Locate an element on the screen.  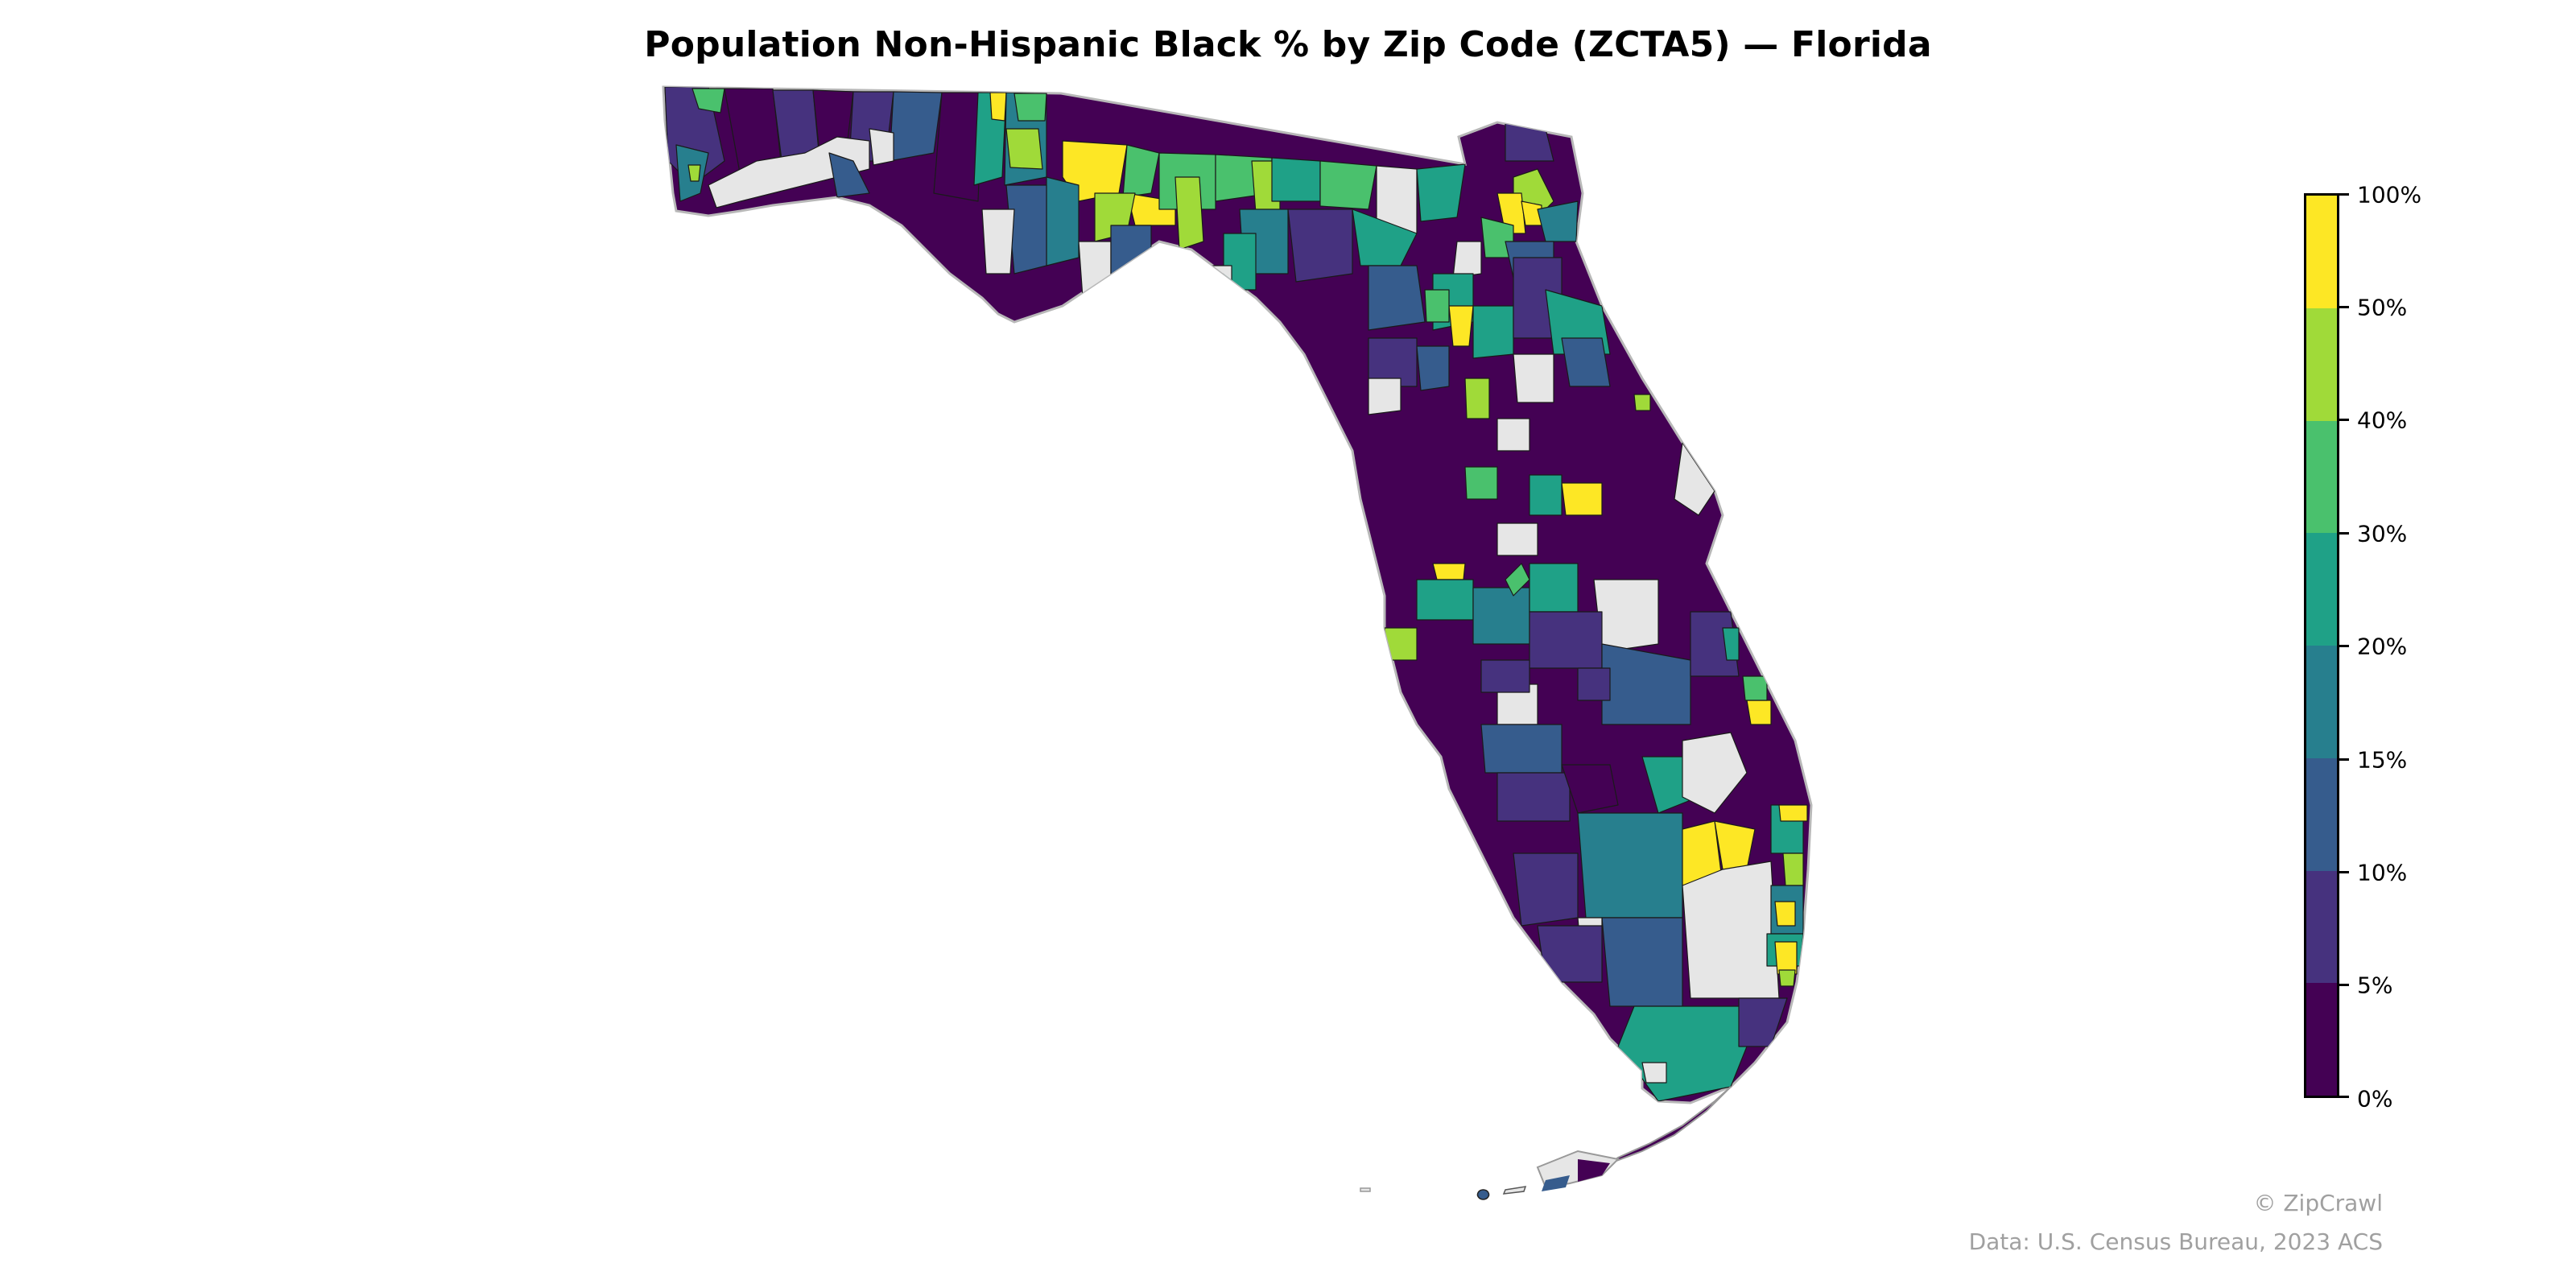
colorbar-label: 5% is located at coordinates (2375, 985).